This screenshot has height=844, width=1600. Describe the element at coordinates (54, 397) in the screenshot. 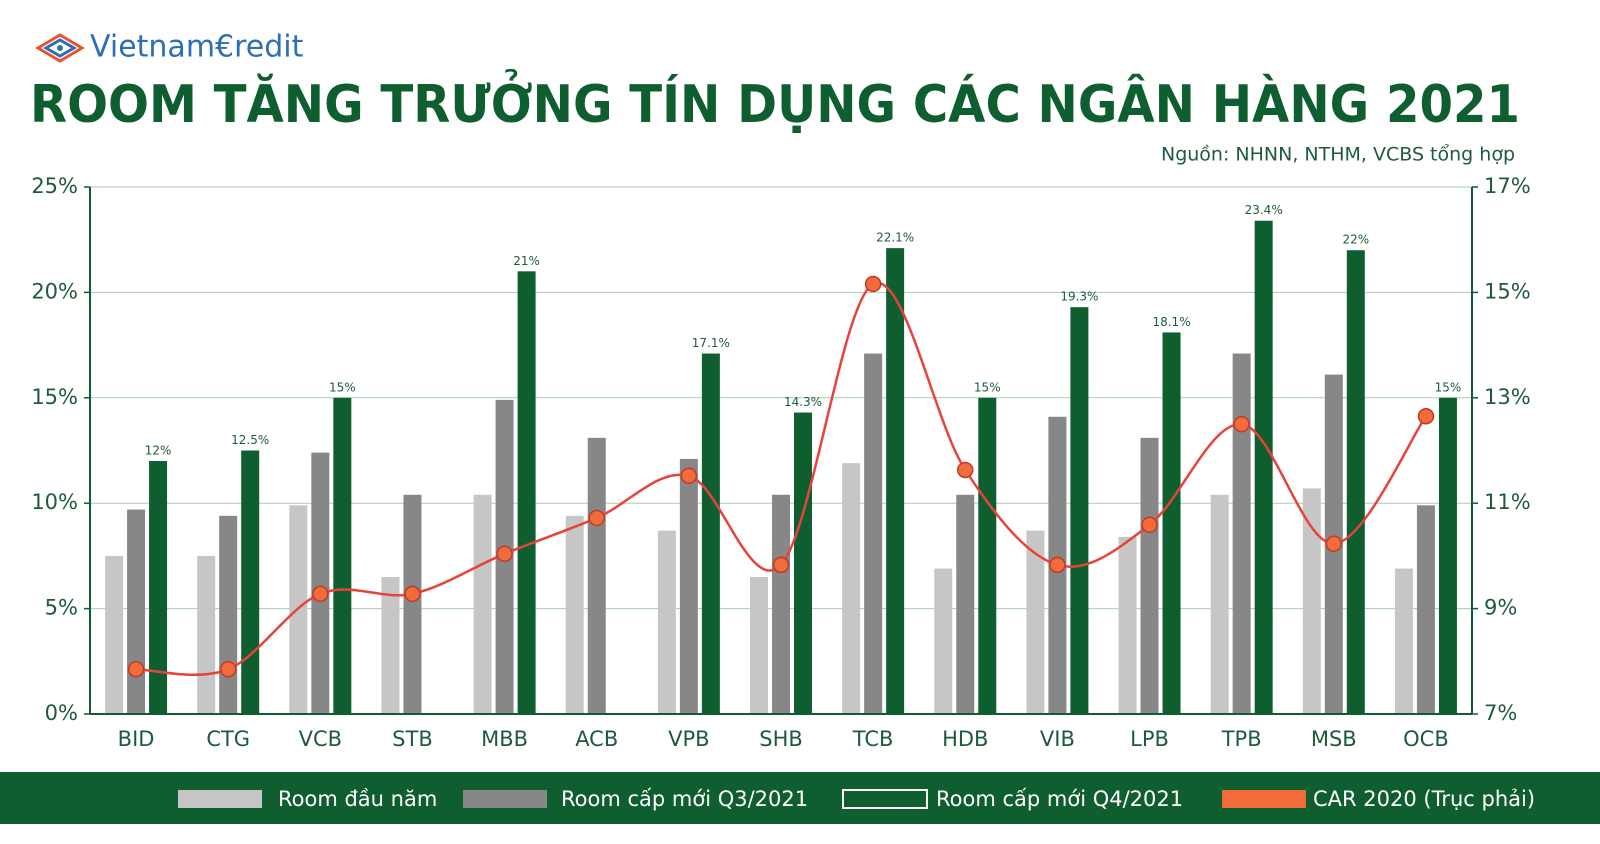

I see `y-tick-label: 15%` at that location.